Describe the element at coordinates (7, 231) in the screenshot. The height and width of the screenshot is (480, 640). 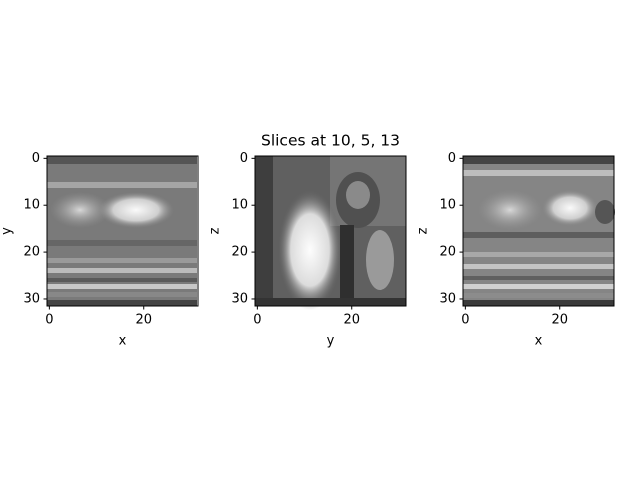
I see `y-axis-label: y` at that location.